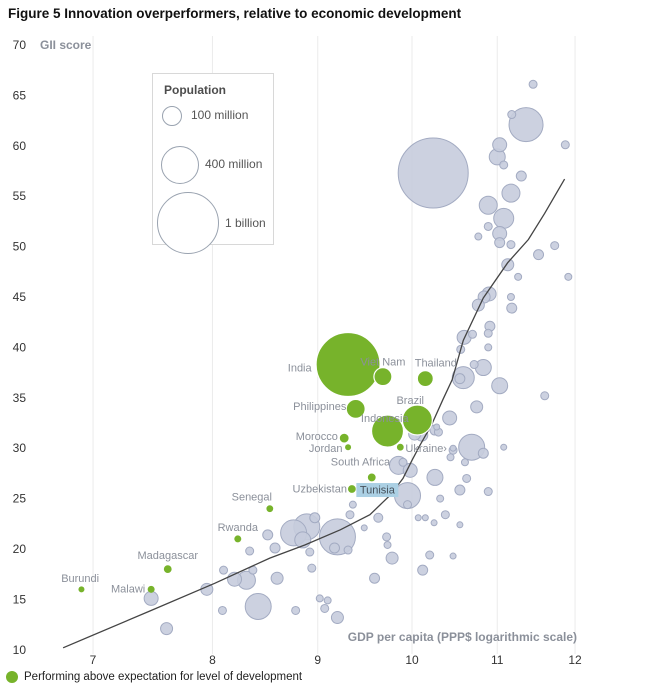 This screenshot has height=688, width=657. What do you see at coordinates (382, 363) in the screenshot?
I see `country-label-viet-nam: Viet Nam` at bounding box center [382, 363].